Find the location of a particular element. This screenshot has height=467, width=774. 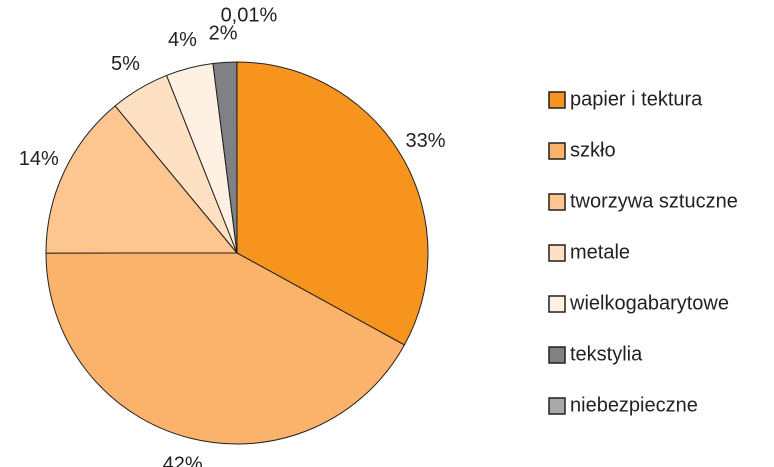

data-label: 14% is located at coordinates (39, 159).